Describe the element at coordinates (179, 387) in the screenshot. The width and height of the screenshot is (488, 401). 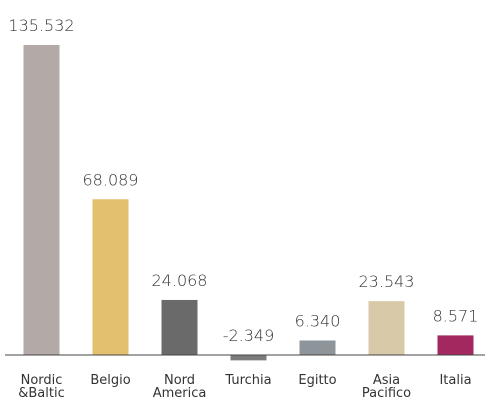
I see `x-tick-label: Nord America` at that location.